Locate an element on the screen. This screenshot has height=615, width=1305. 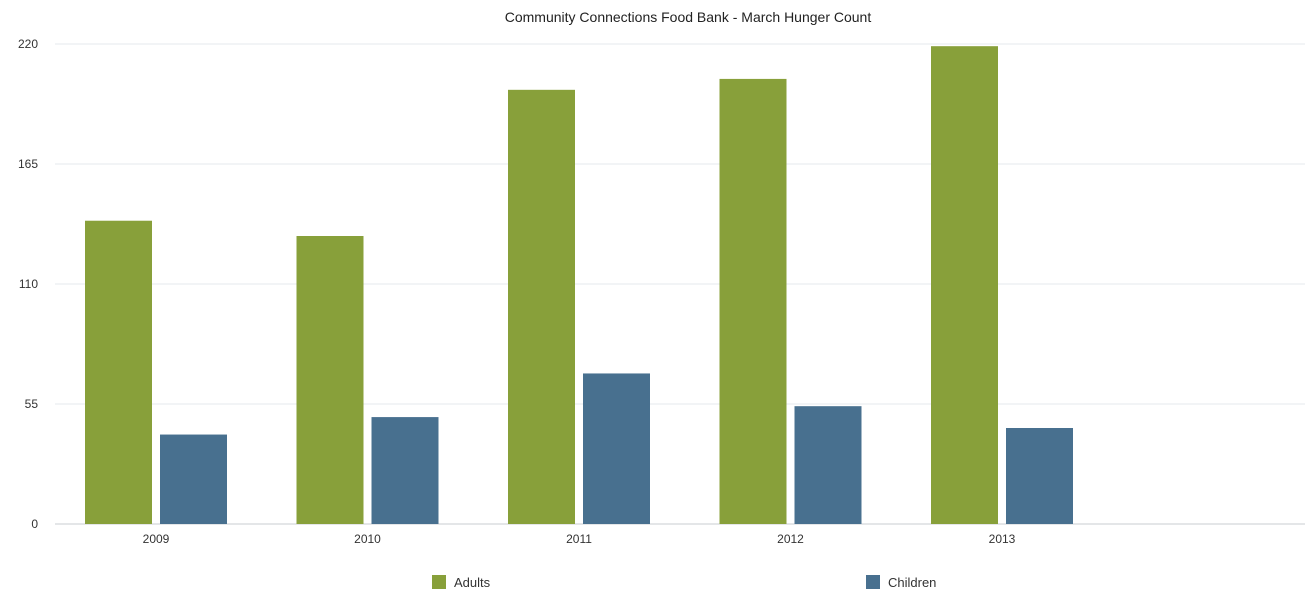
x-tick-label: 2011 is located at coordinates (579, 539).